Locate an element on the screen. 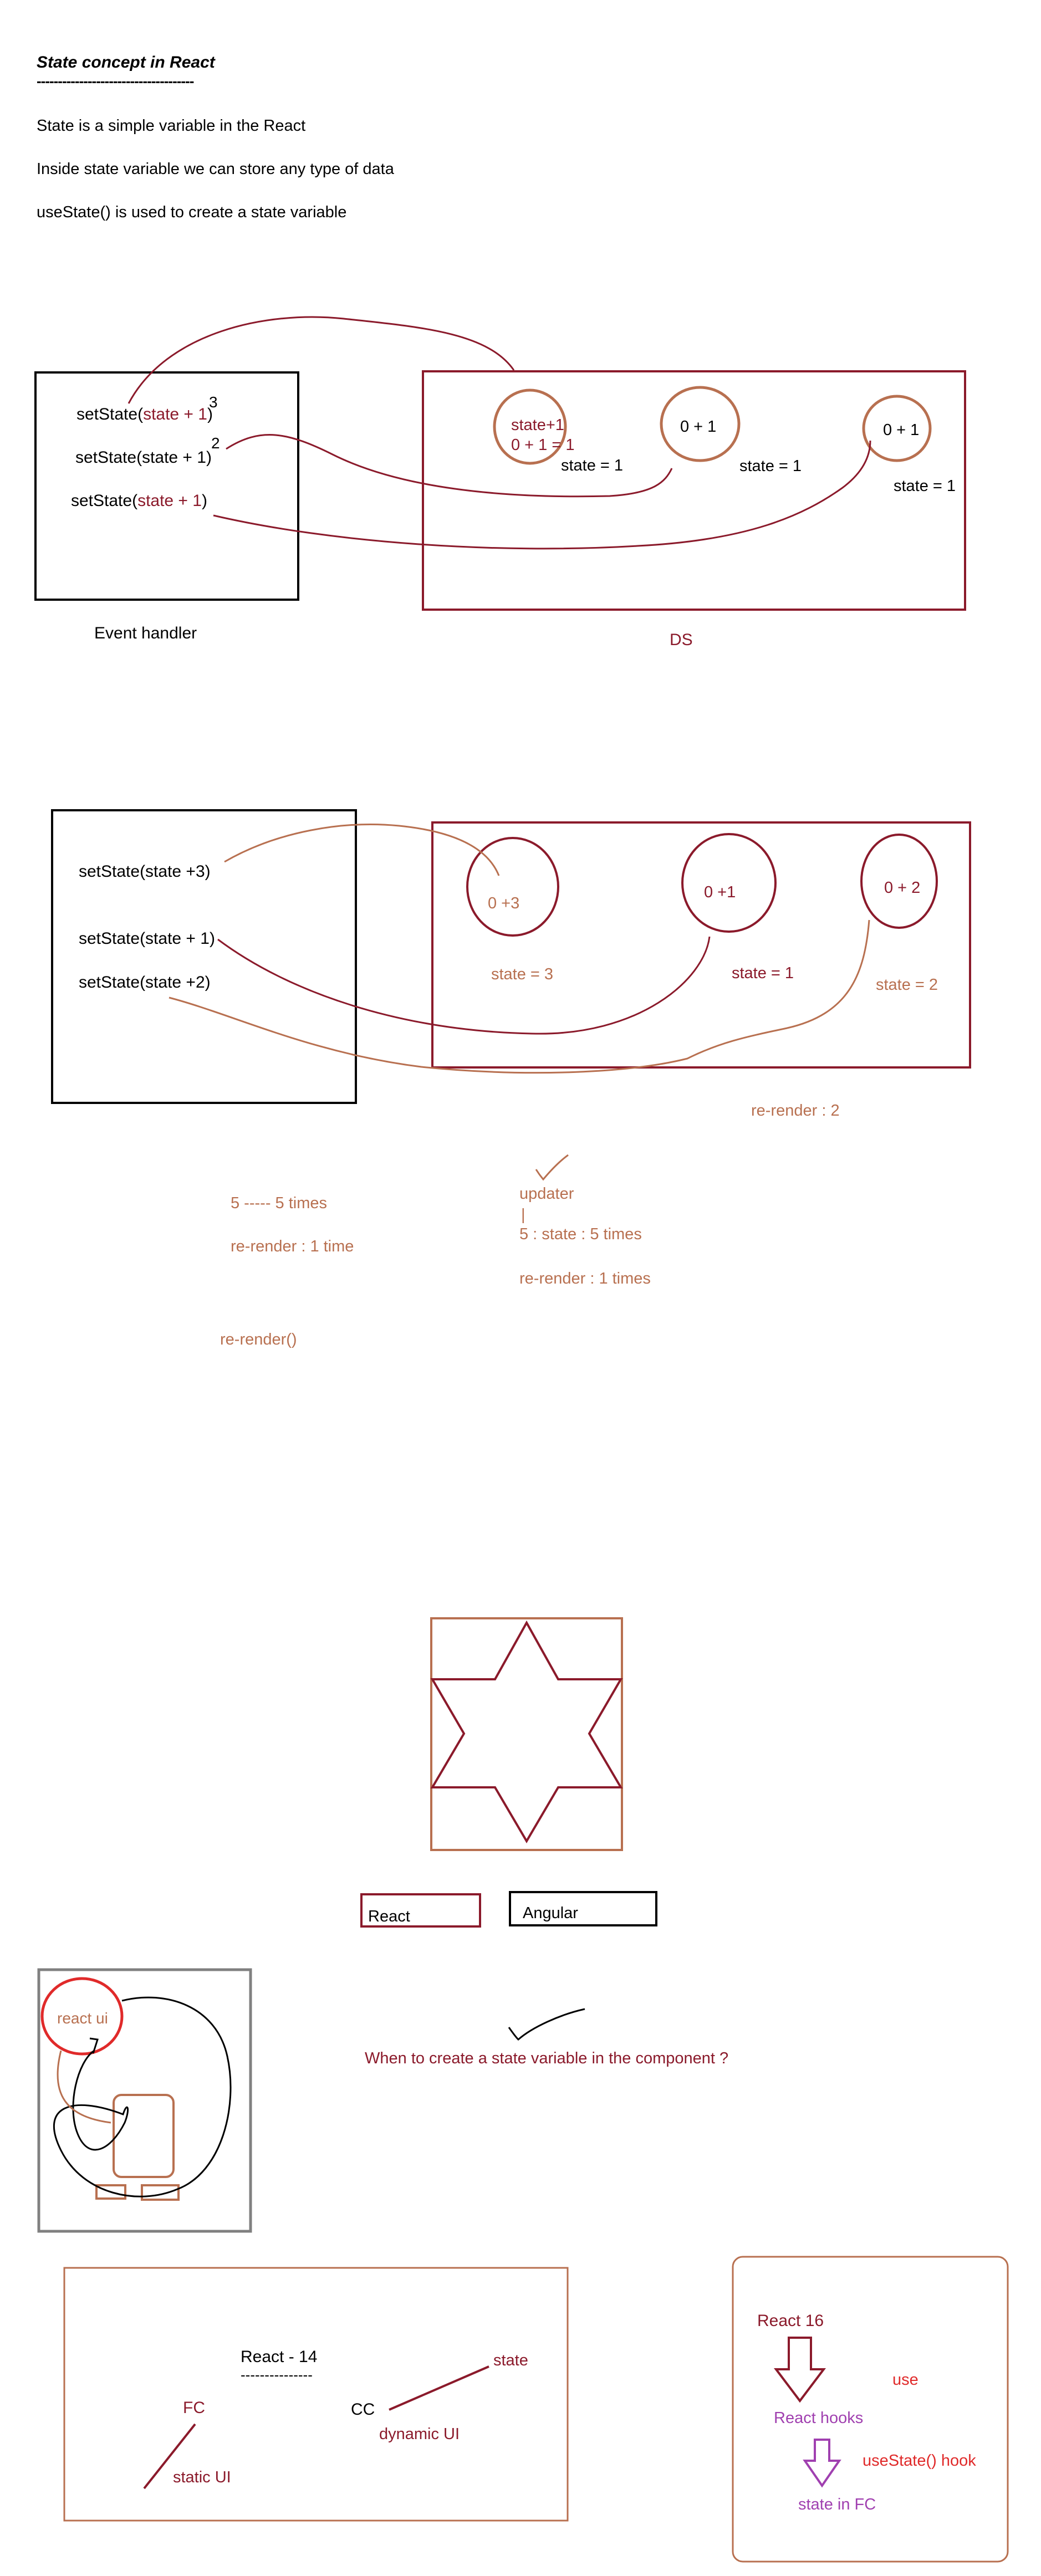 The width and height of the screenshot is (1041, 2576). cc-label: CC is located at coordinates (363, 2409).